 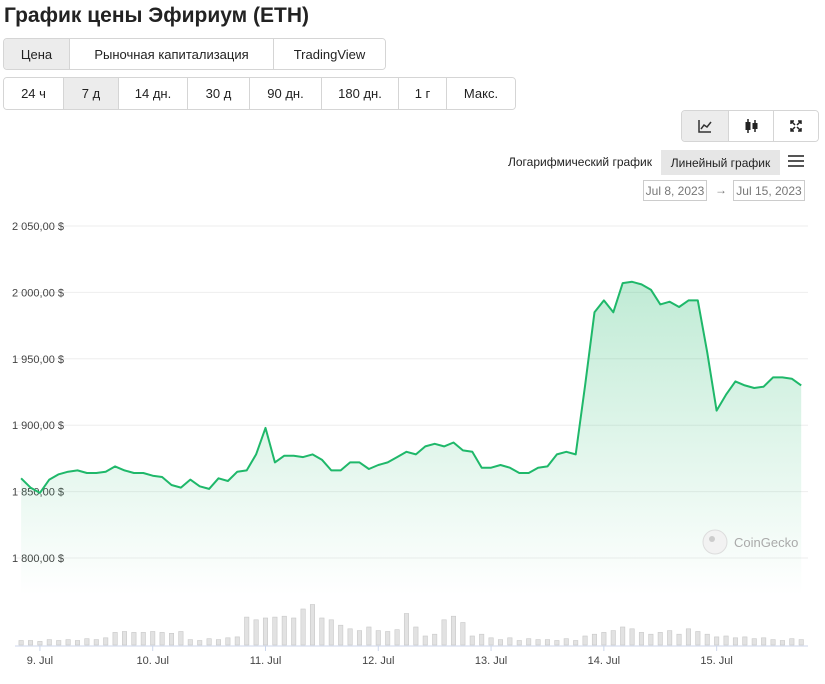 I want to click on candle-icon, so click(x=751, y=126).